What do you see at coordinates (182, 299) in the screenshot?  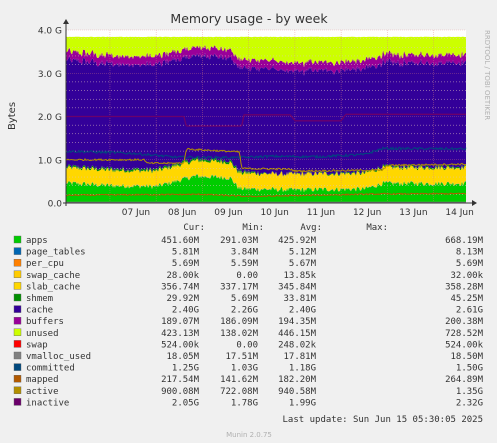 I see `legend-value: 29.92M` at bounding box center [182, 299].